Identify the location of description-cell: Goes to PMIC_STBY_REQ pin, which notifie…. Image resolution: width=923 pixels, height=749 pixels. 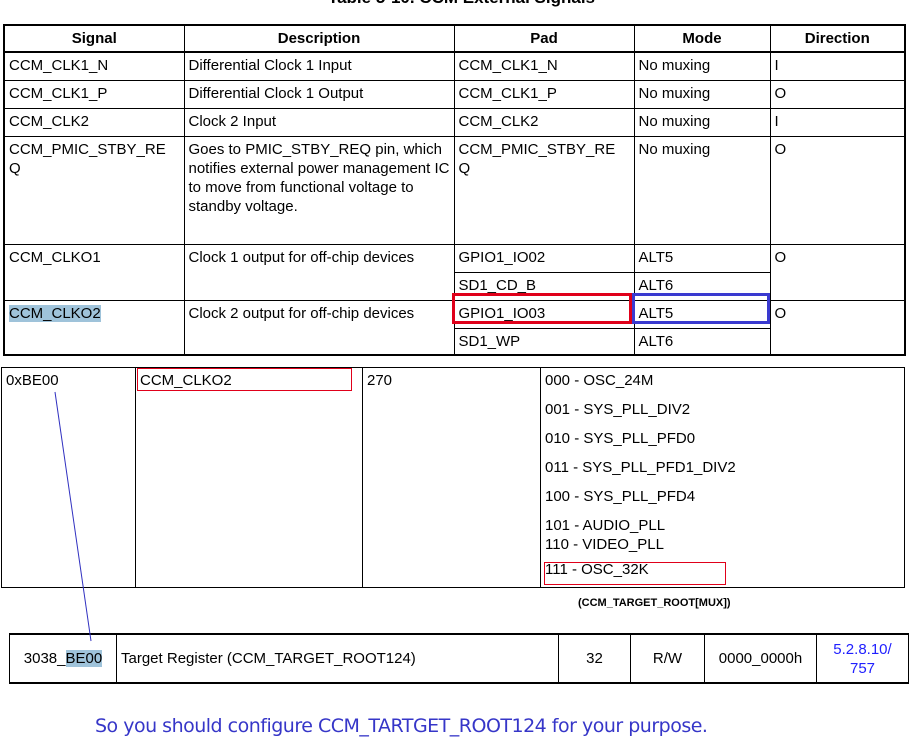
(319, 190).